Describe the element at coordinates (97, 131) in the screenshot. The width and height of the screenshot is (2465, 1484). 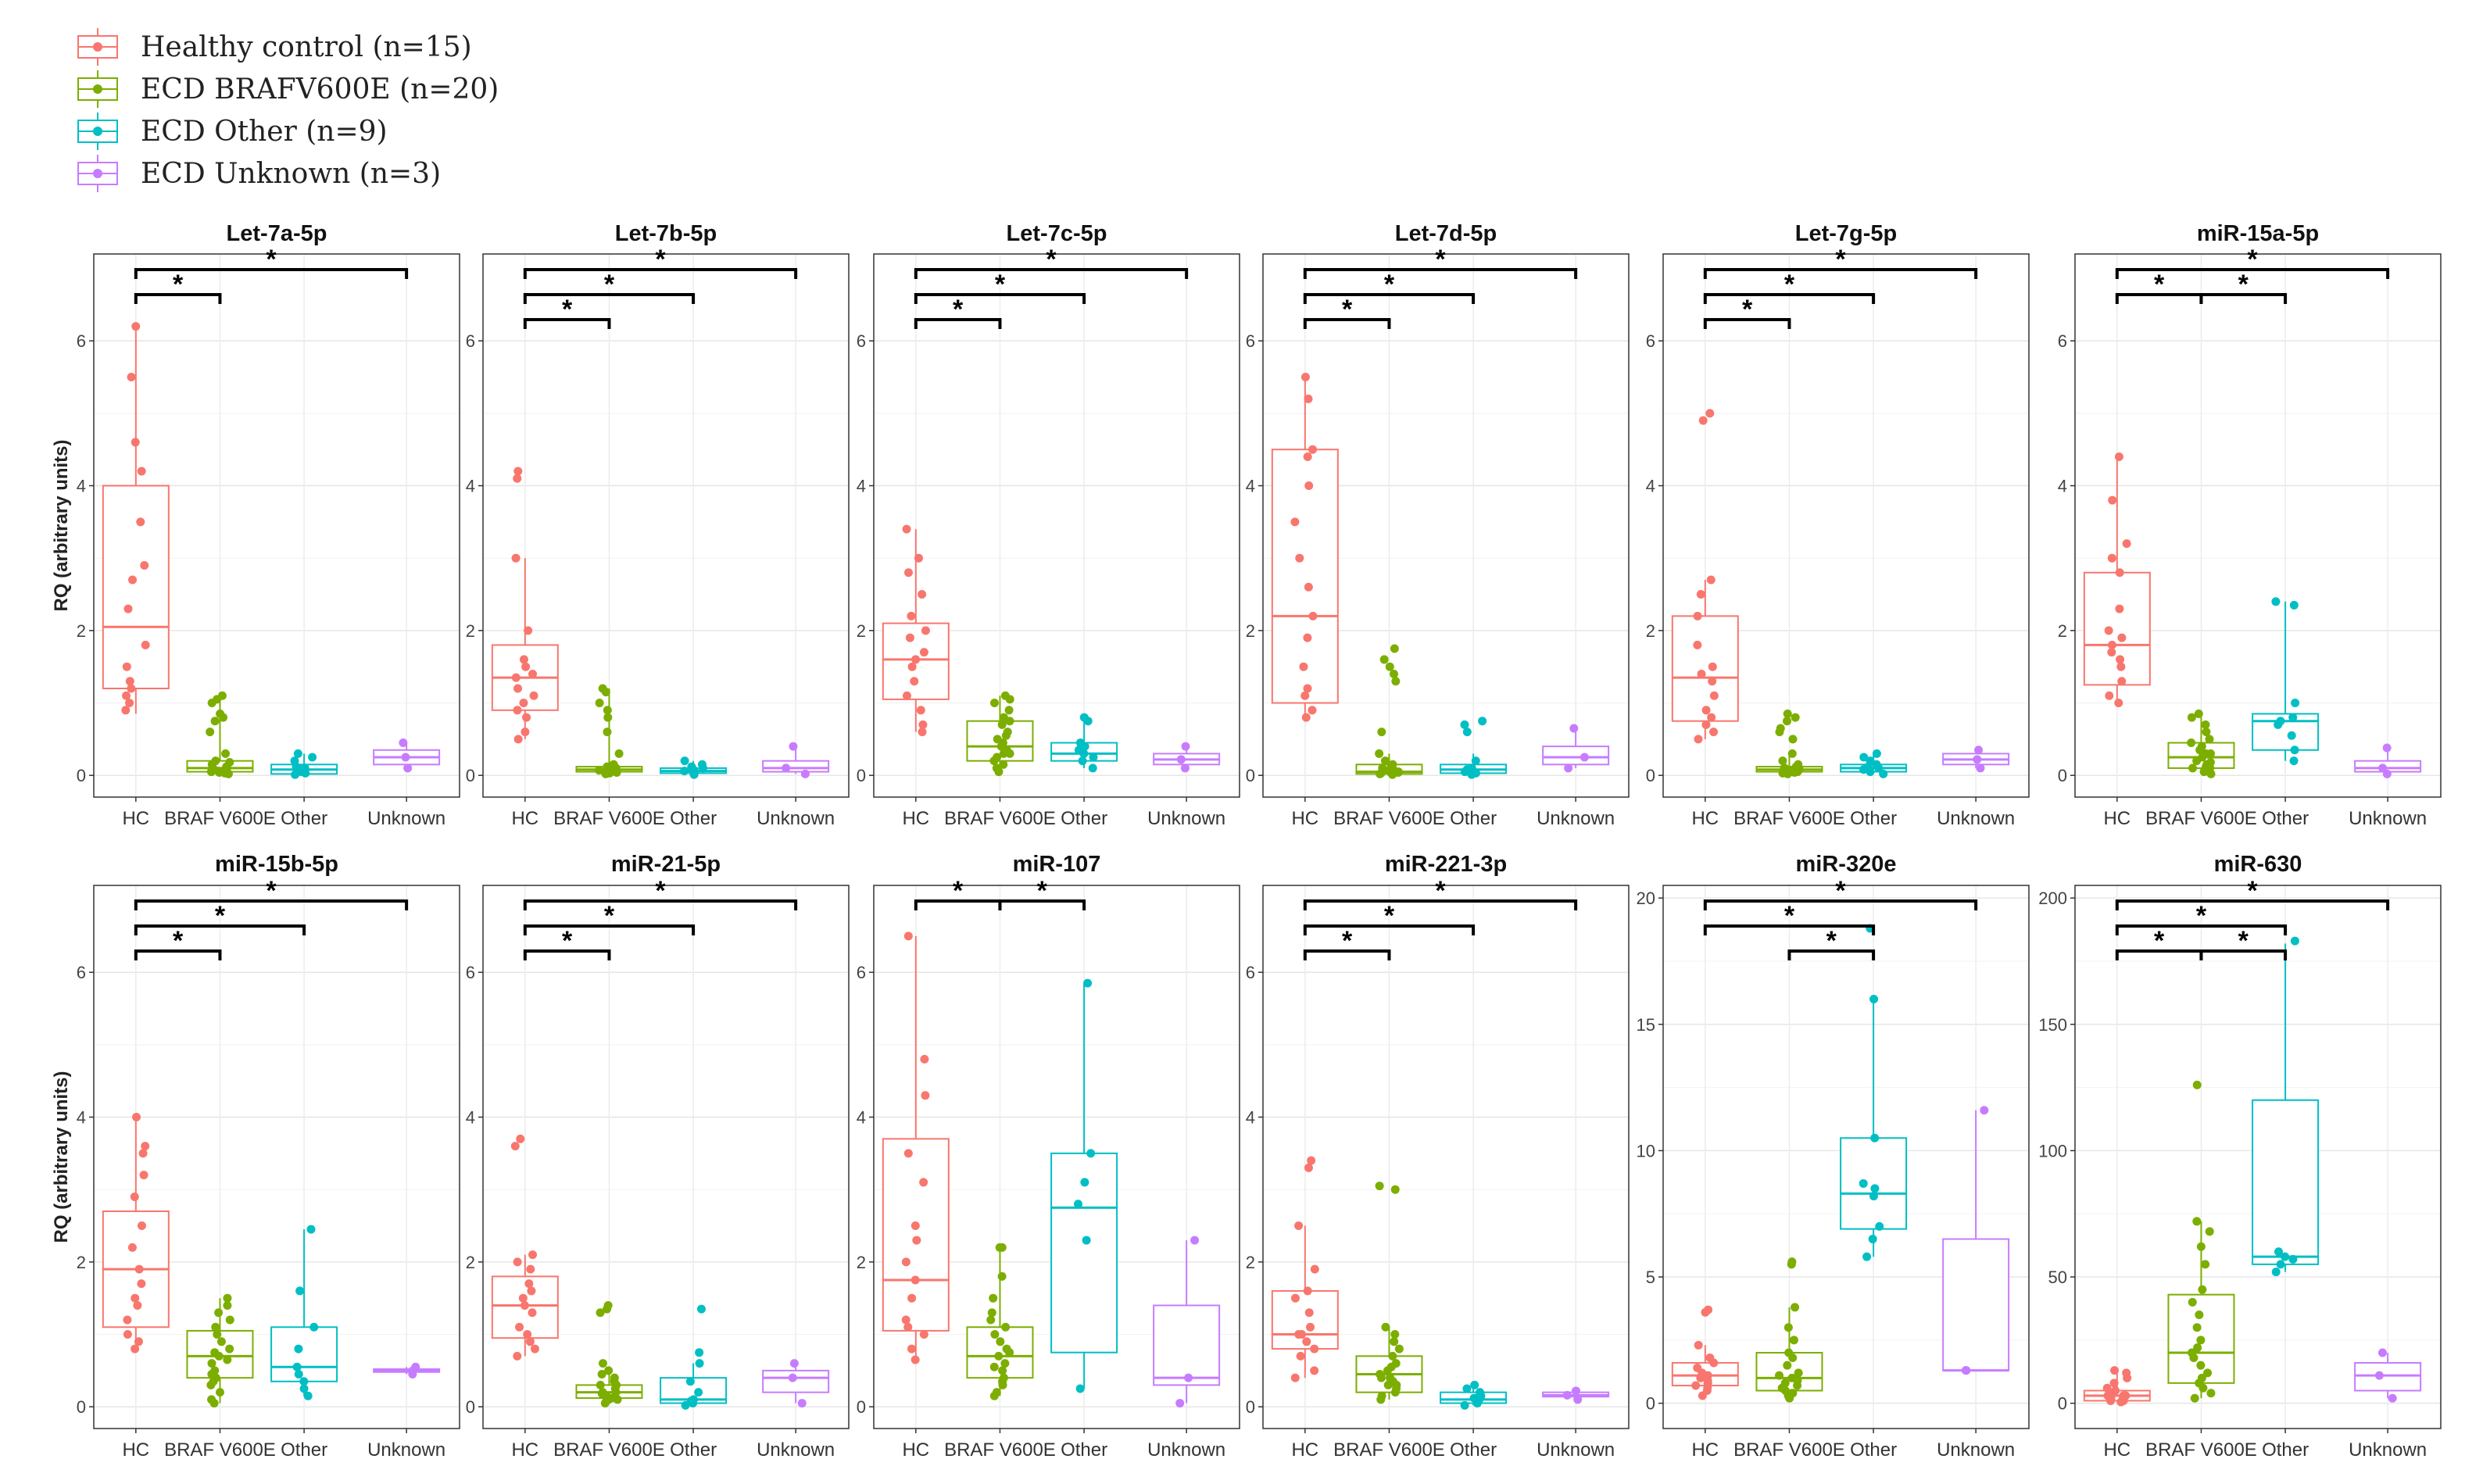
I see `legend-key-point` at that location.